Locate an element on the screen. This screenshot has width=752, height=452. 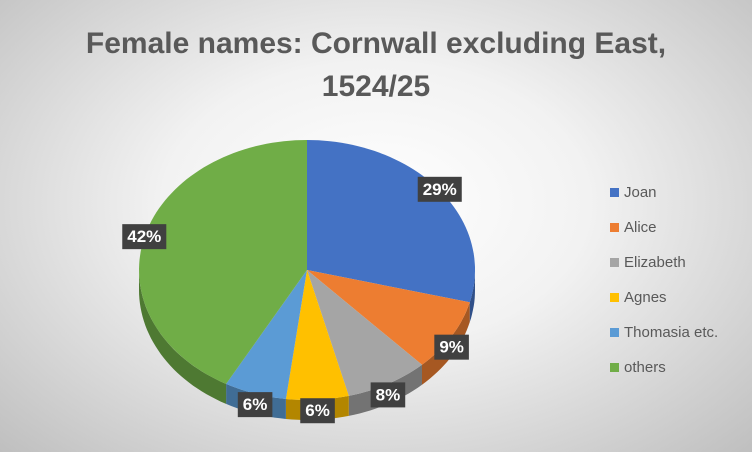
data-label-text: 29% is located at coordinates (440, 189).